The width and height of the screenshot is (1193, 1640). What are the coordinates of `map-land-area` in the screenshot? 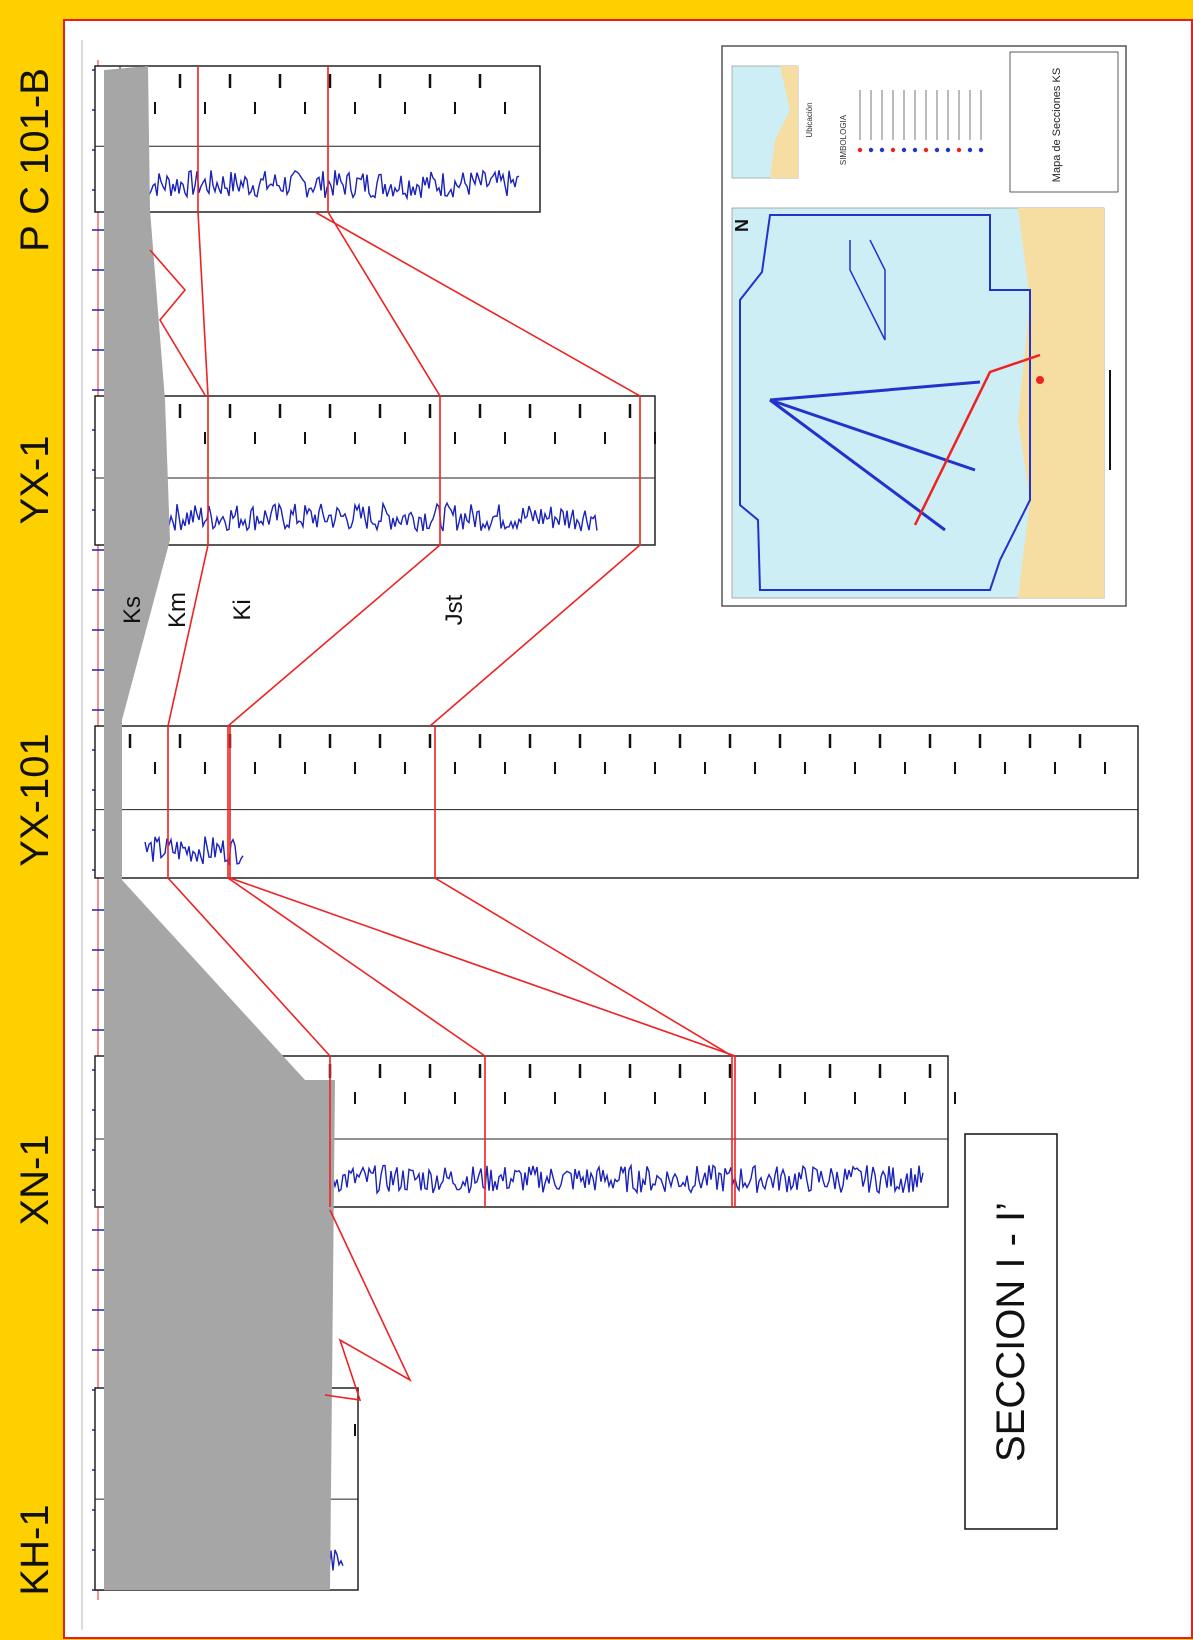 It's located at (1061, 403).